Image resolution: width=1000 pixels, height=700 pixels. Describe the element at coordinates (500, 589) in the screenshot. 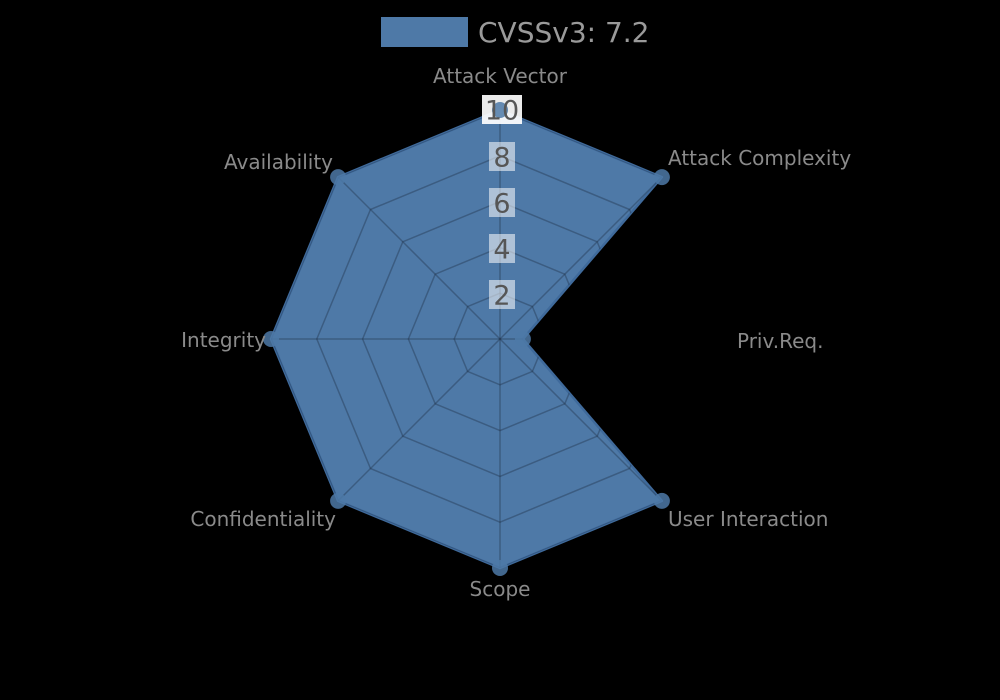

I see `category-label-scope: Scope` at that location.